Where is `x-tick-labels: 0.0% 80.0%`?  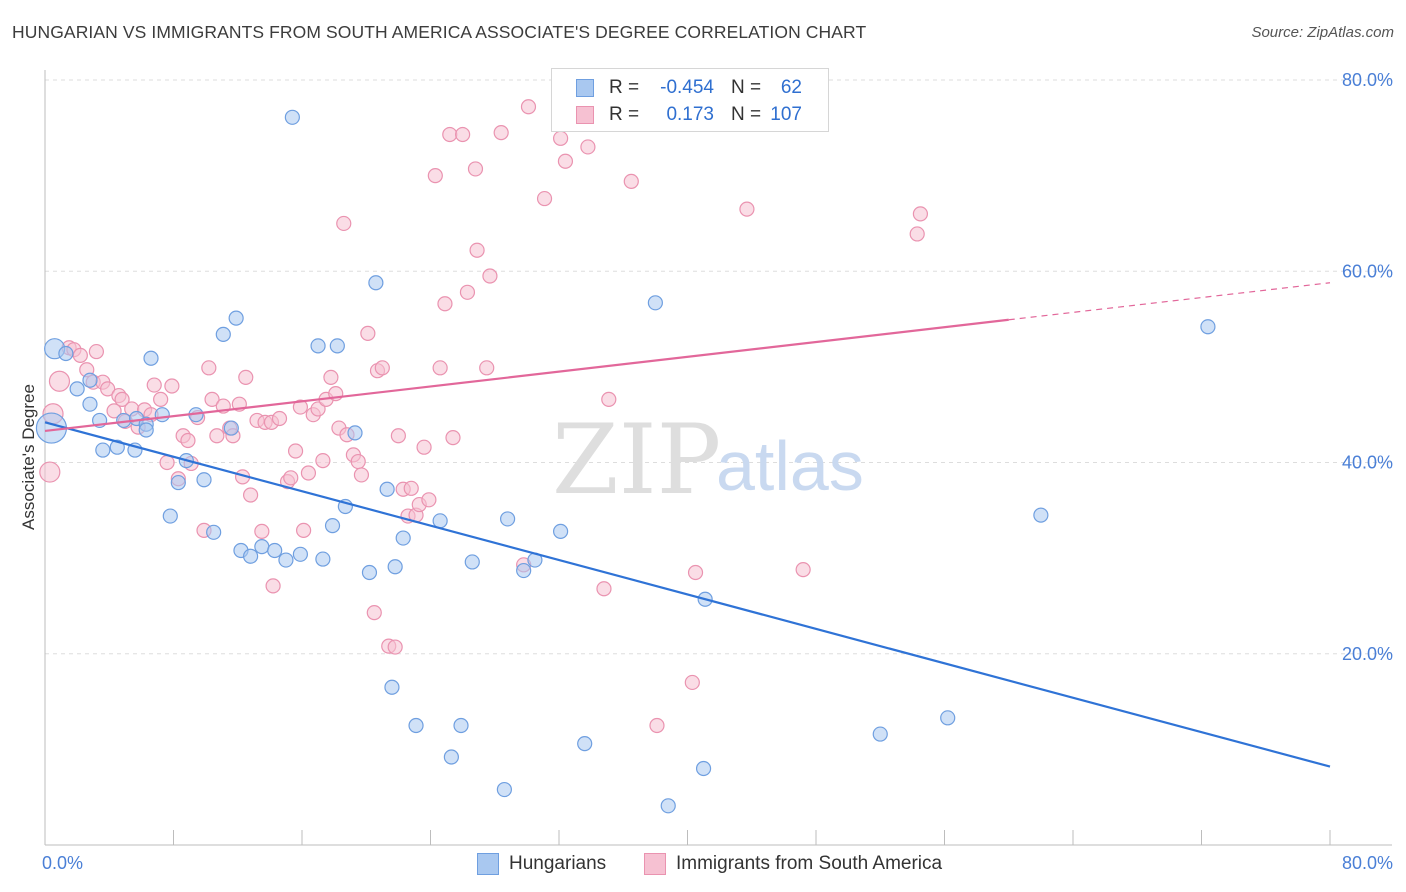
x-tick-labels: 0.0% 80.0% is located at coordinates (717, 863).